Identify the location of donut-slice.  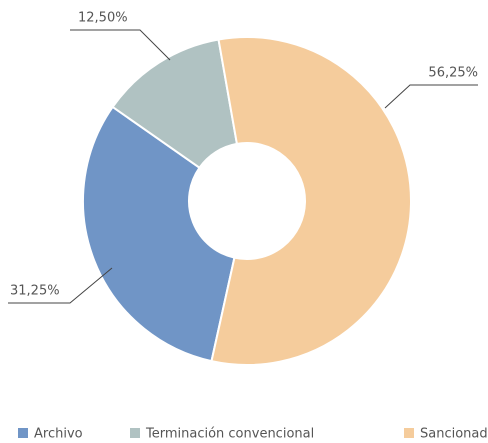
(175, 104).